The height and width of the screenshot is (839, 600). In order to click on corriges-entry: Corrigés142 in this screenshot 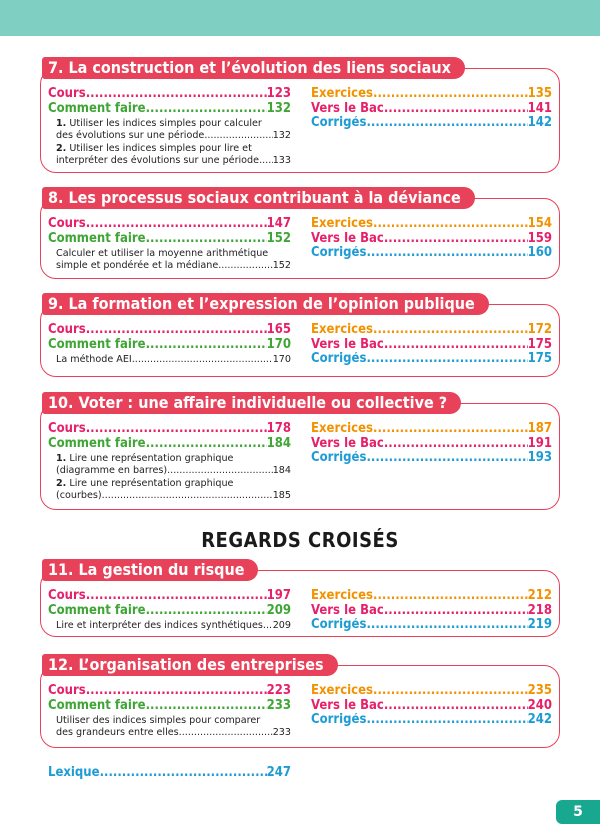, I will do `click(431, 123)`.